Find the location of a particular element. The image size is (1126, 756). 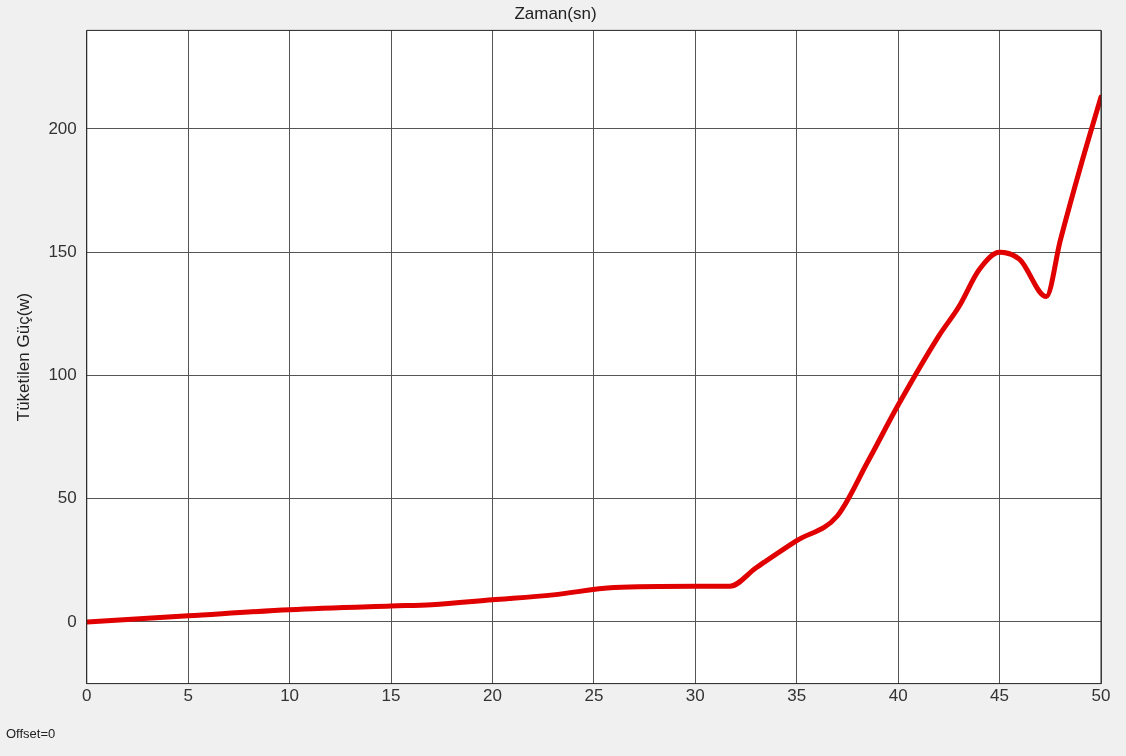

y-tick-label: 100 is located at coordinates (62, 375).